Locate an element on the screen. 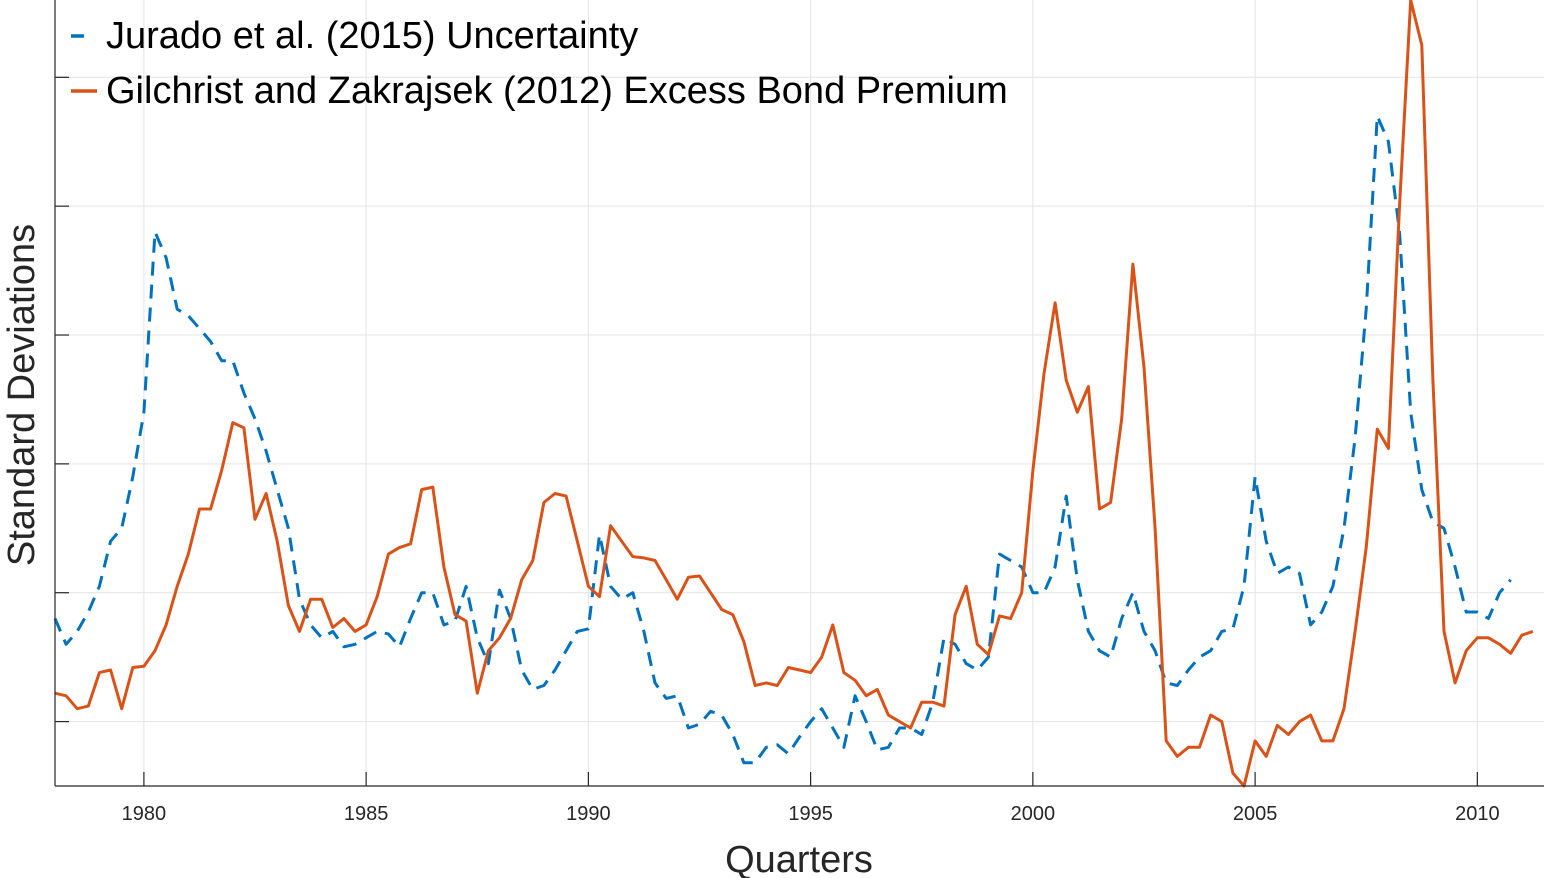  x-tick-label: 1995 is located at coordinates (810, 814).